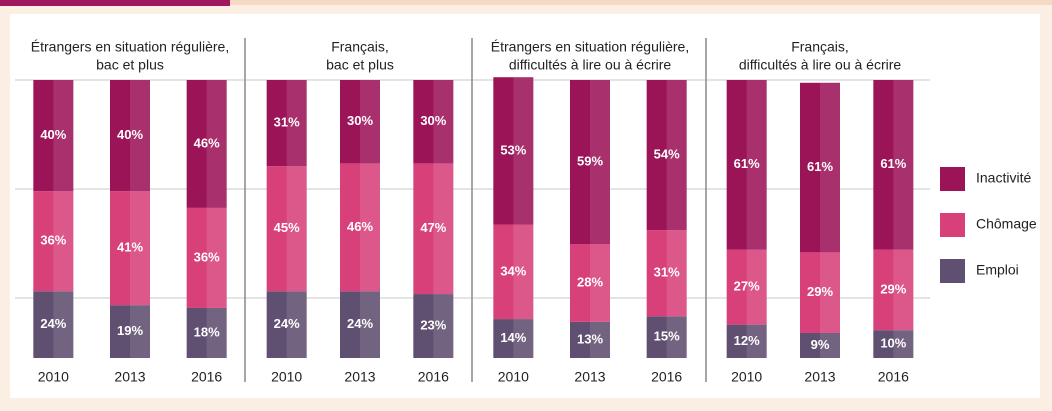 This screenshot has width=1052, height=411. I want to click on data-label: 45%, so click(287, 227).